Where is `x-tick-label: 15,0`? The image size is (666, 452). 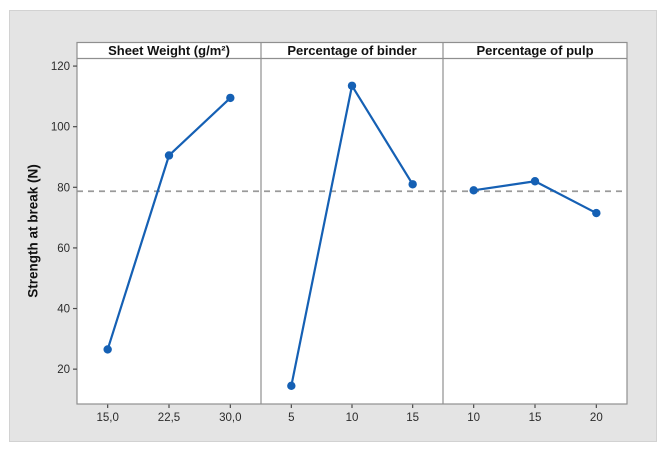
x-tick-label: 15,0 is located at coordinates (107, 418).